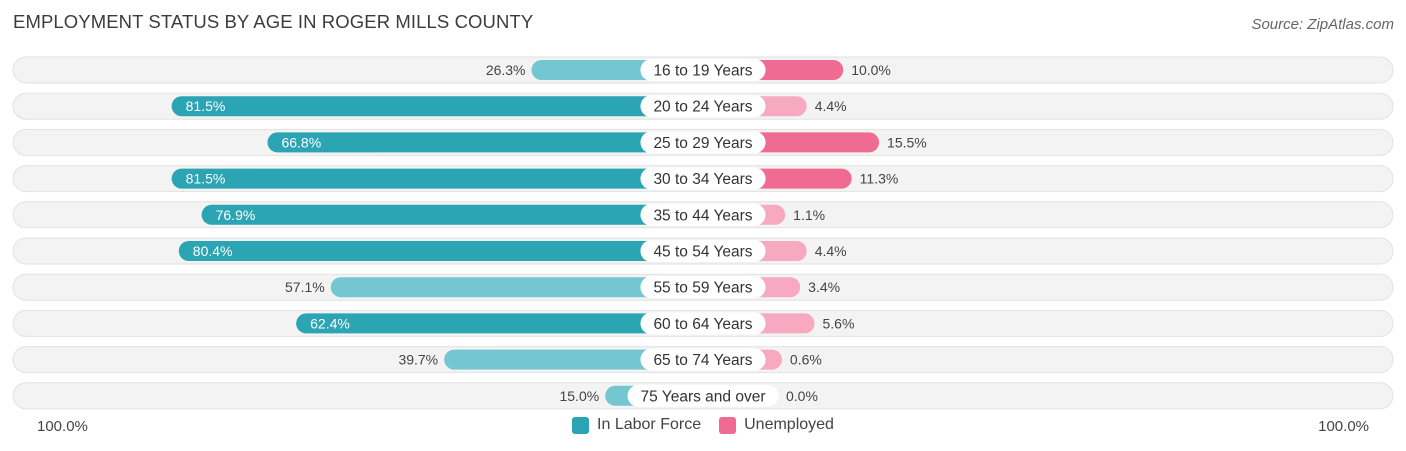 Image resolution: width=1406 pixels, height=451 pixels. What do you see at coordinates (301, 142) in the screenshot?
I see `value-label-labor-force: 66.8%` at bounding box center [301, 142].